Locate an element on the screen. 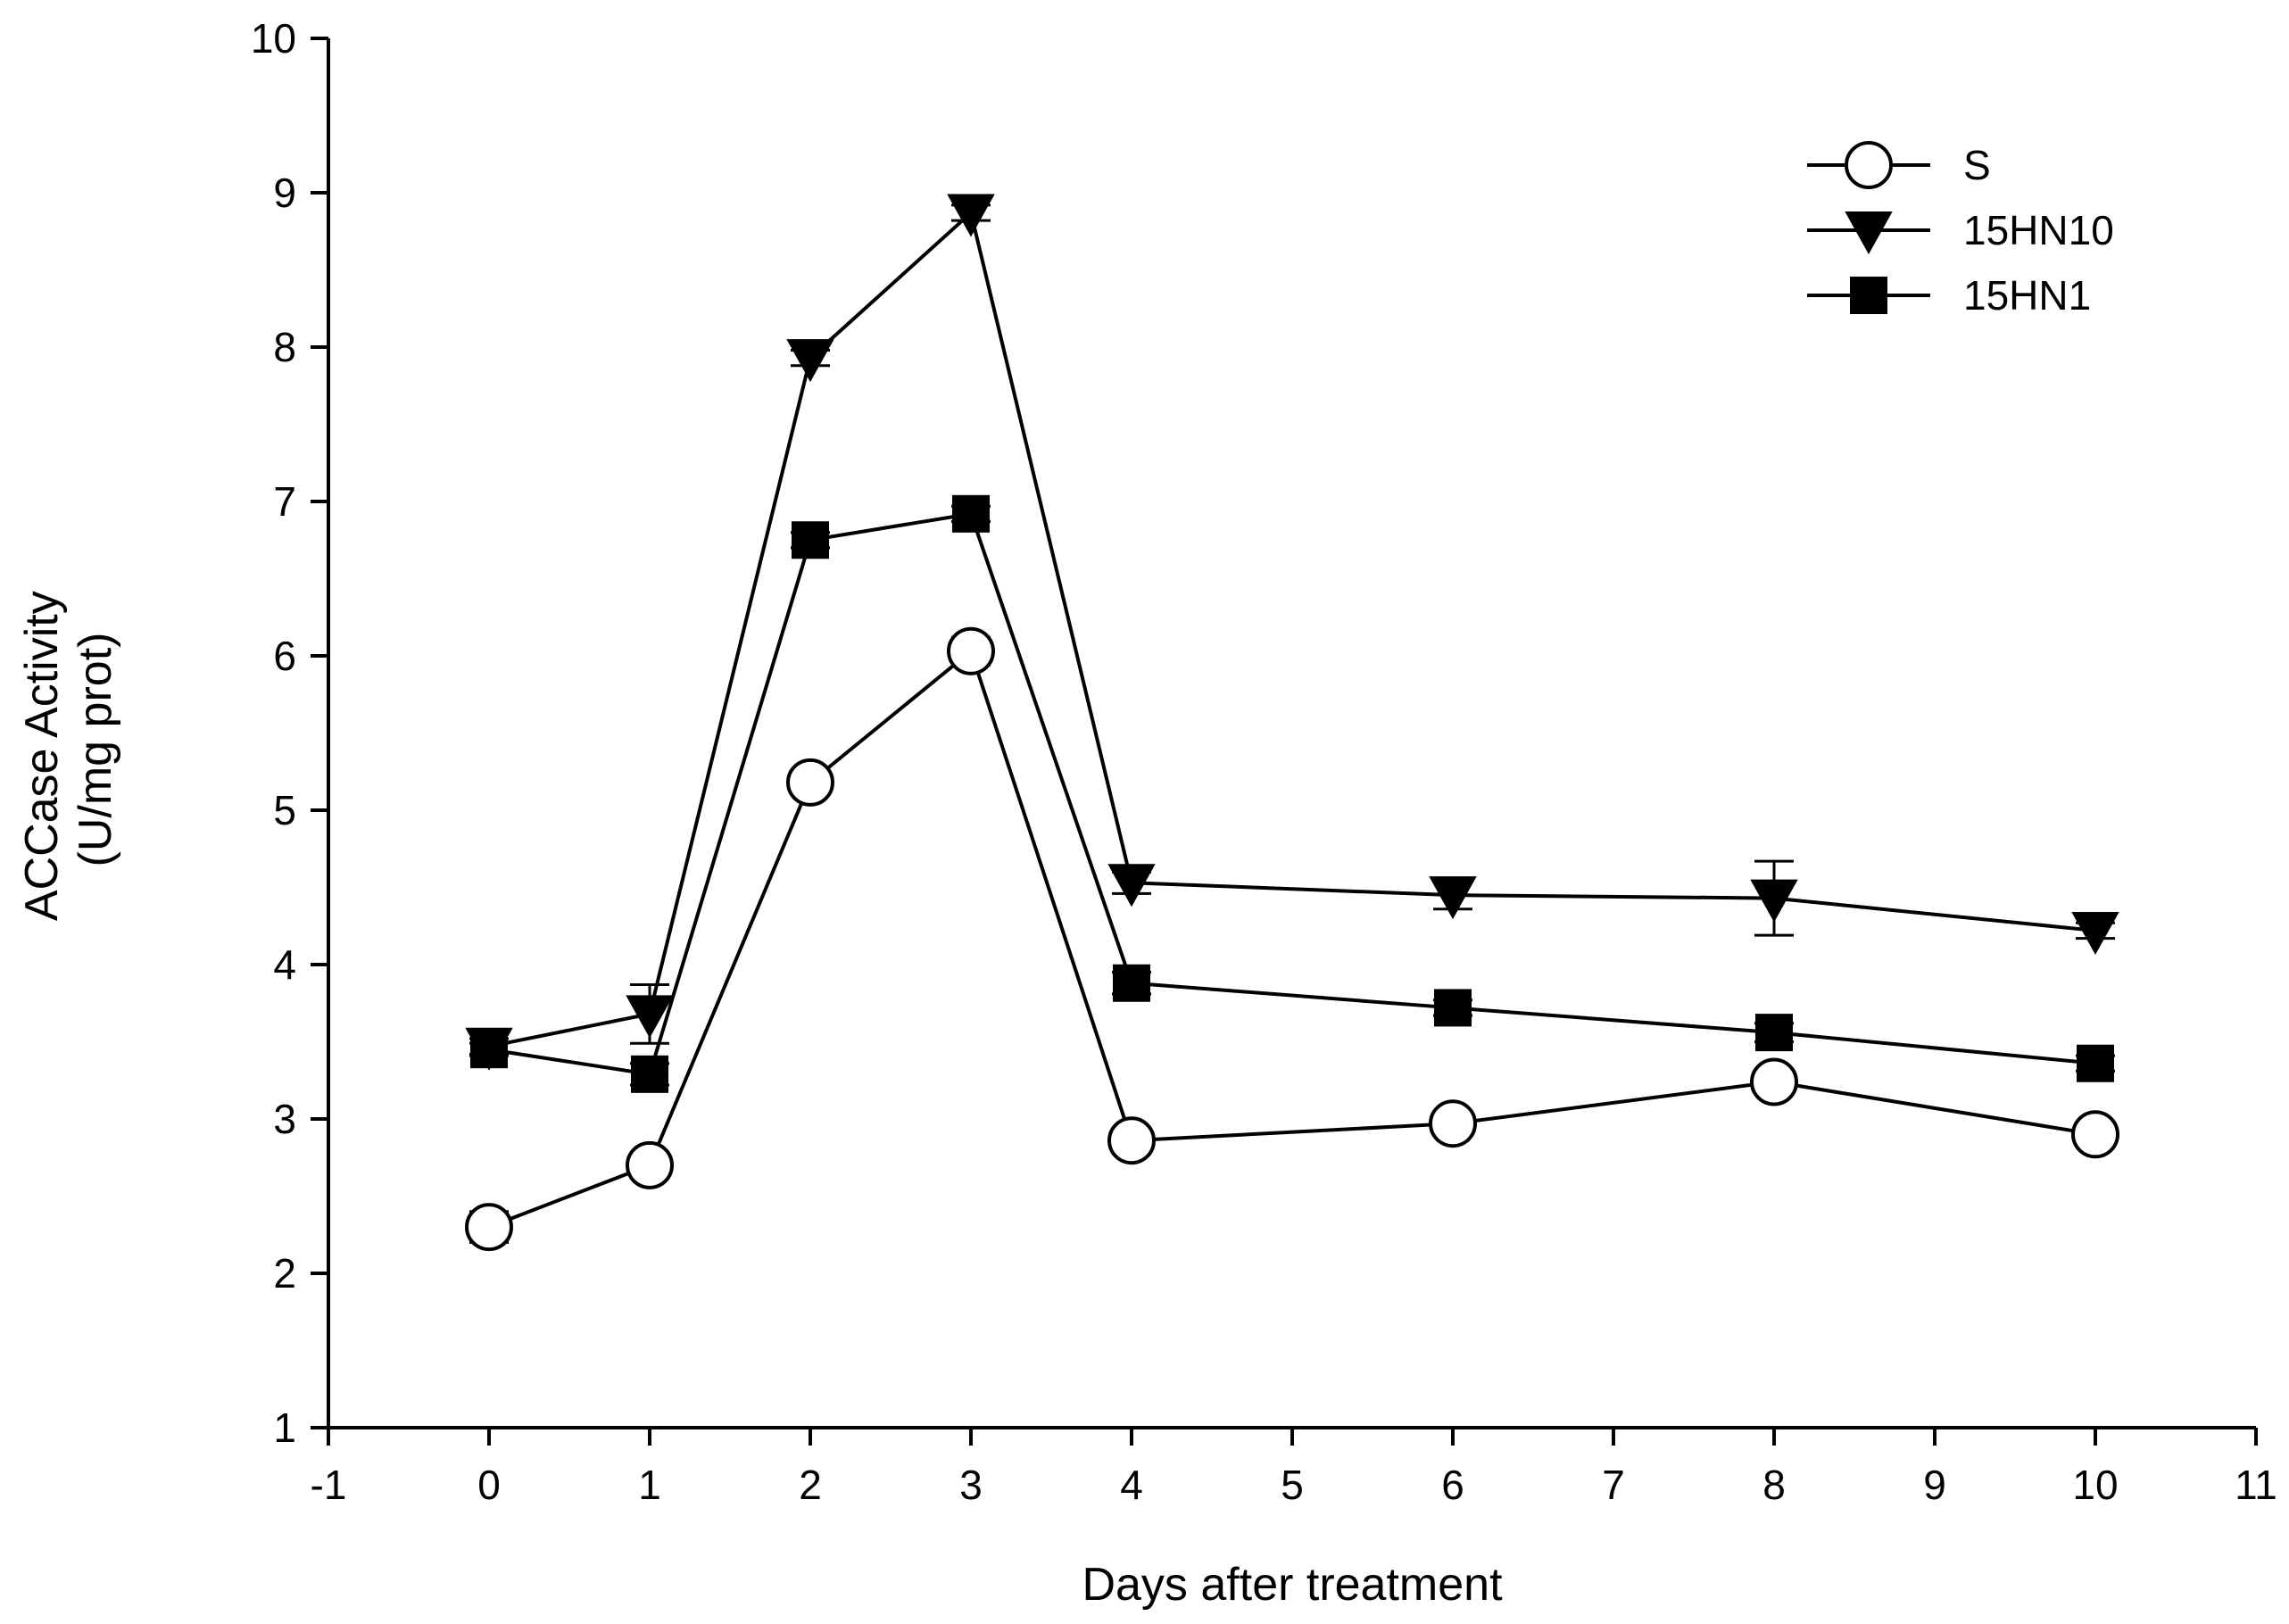 The height and width of the screenshot is (1624, 2289). x-tick-label: 2 is located at coordinates (810, 1485).